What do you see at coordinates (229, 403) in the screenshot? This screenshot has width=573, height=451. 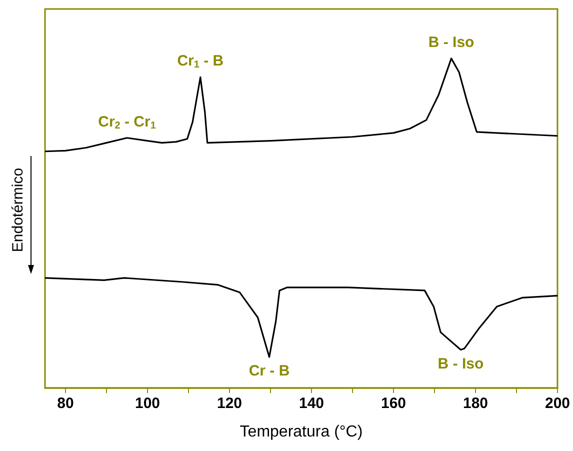 I see `x-tick-label: 120` at bounding box center [229, 403].